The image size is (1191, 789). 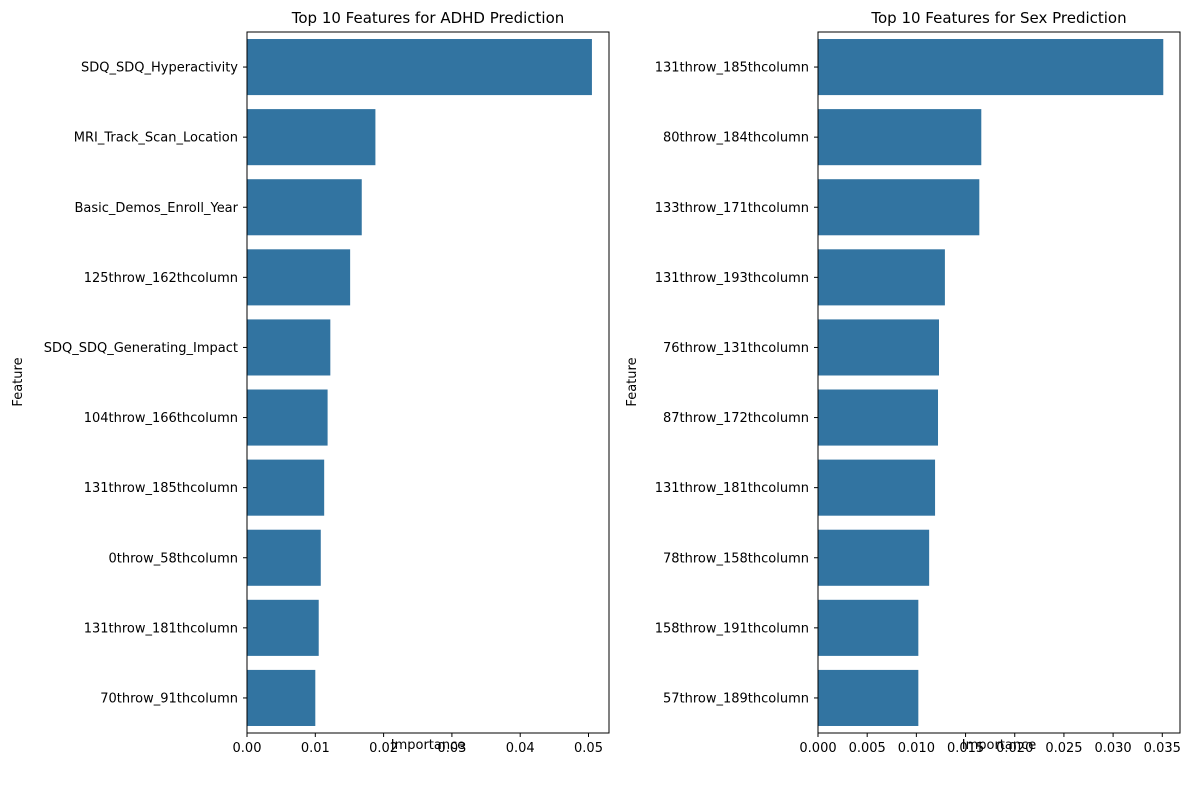 What do you see at coordinates (451, 748) in the screenshot?
I see `x-tick-label: 0.03` at bounding box center [451, 748].